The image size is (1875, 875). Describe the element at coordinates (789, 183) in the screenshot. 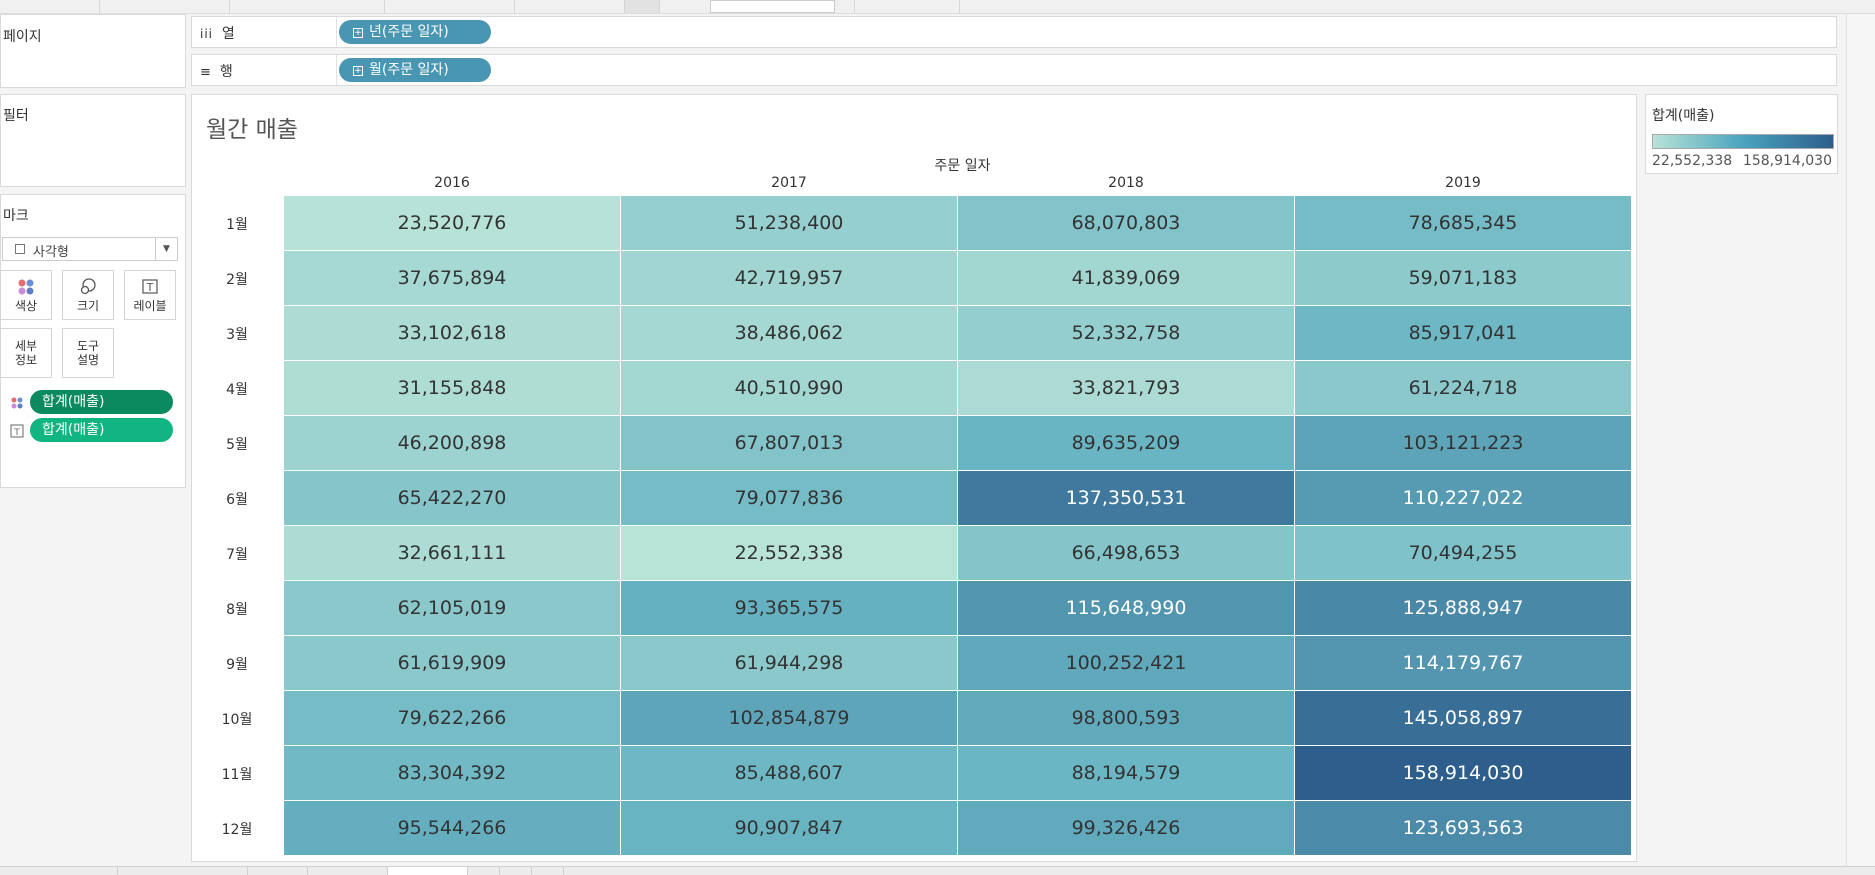

I see `column-header-2017: 2017` at that location.